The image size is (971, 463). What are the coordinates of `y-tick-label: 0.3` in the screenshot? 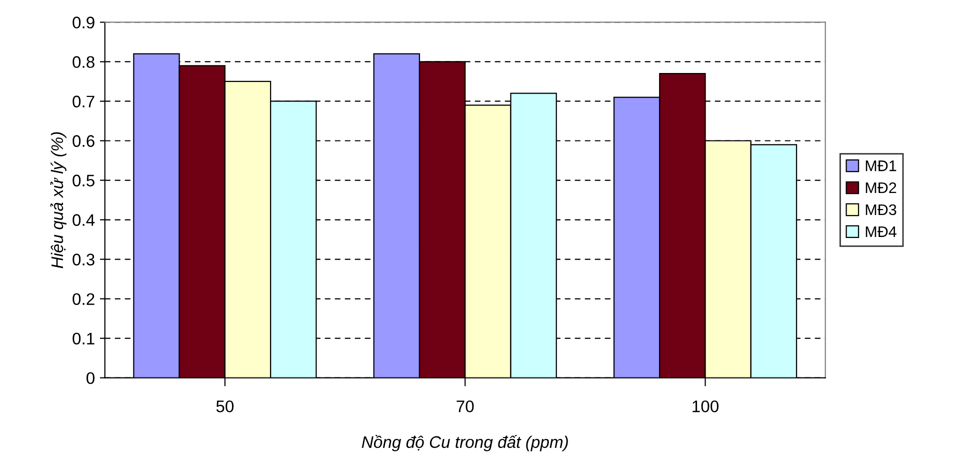 It's located at (83, 260).